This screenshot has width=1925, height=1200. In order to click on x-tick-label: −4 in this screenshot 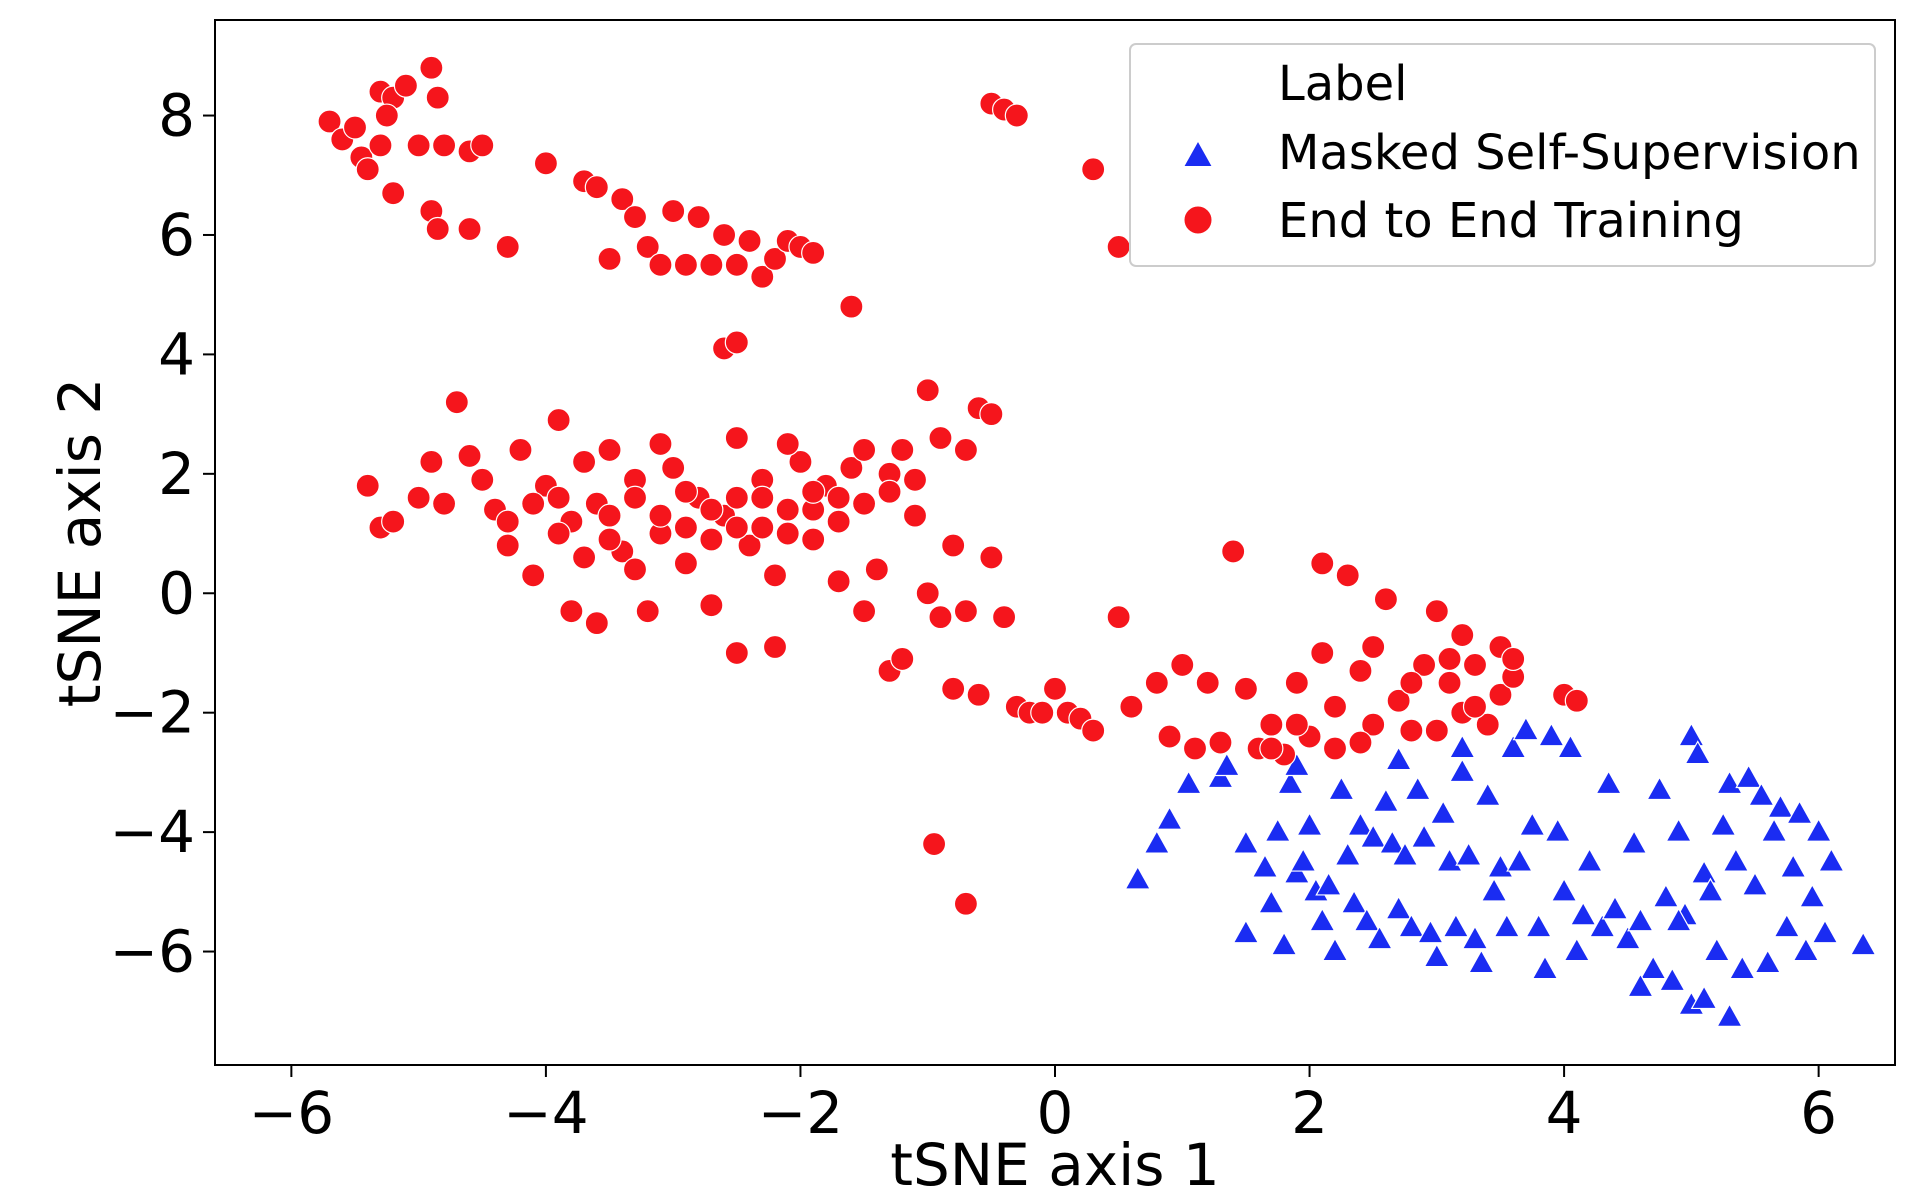, I will do `click(546, 1113)`.